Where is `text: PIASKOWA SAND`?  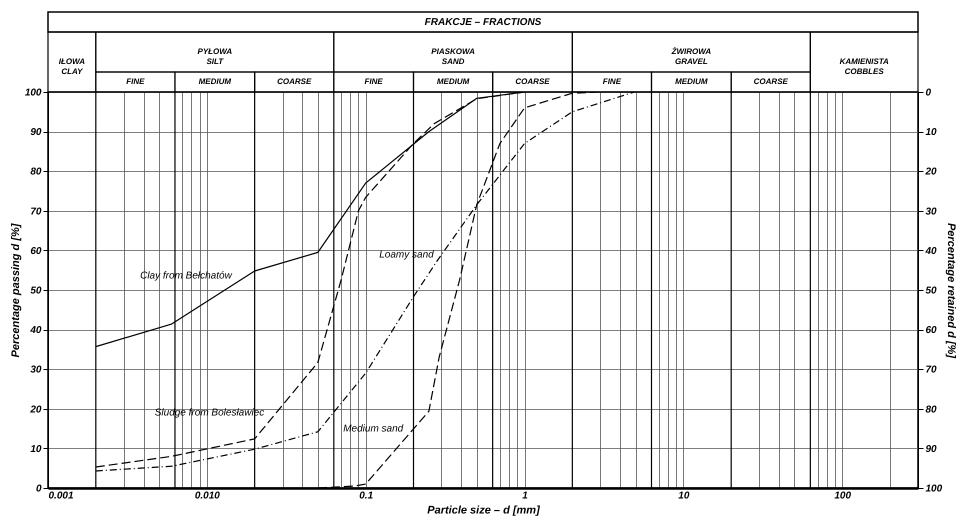 text: PIASKOWA SAND is located at coordinates (453, 56).